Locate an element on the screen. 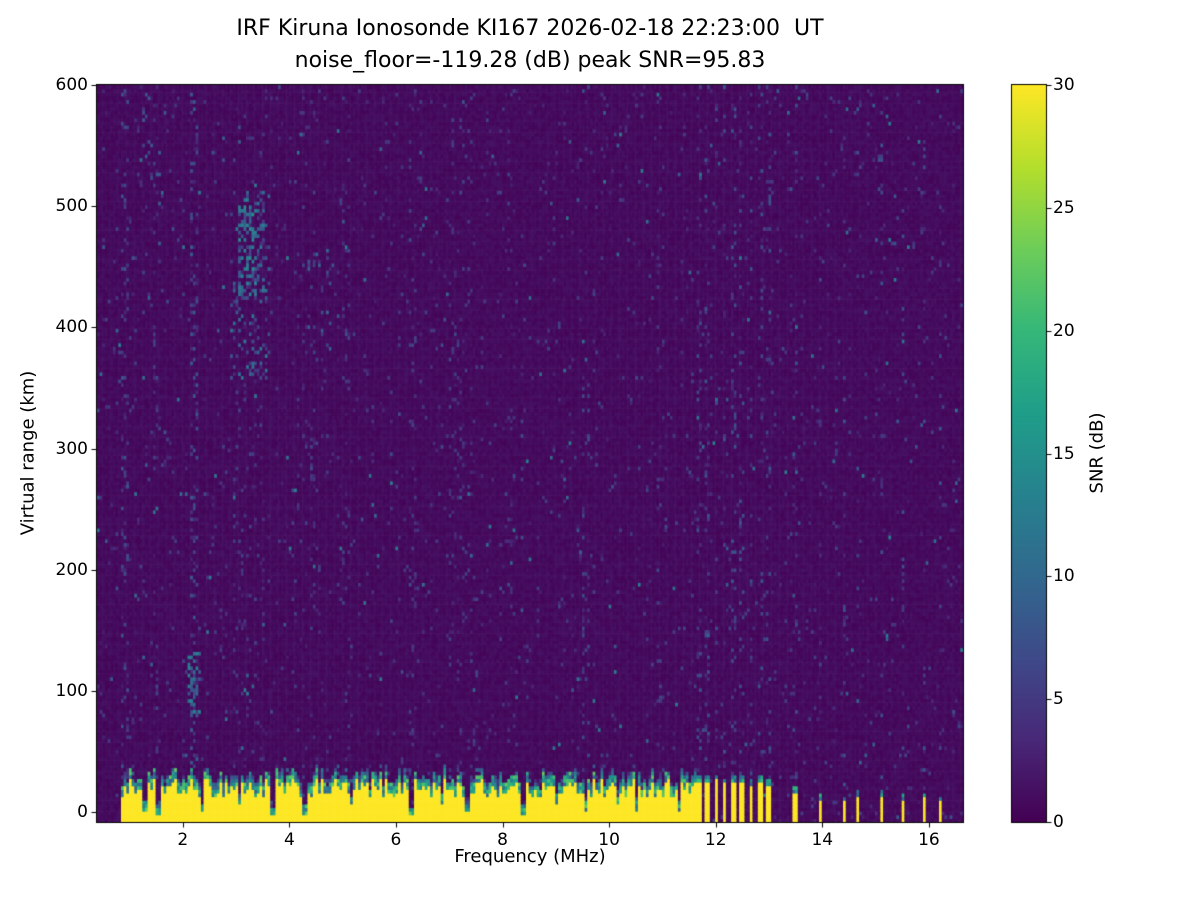  x-tick-label: 2 is located at coordinates (183, 840).